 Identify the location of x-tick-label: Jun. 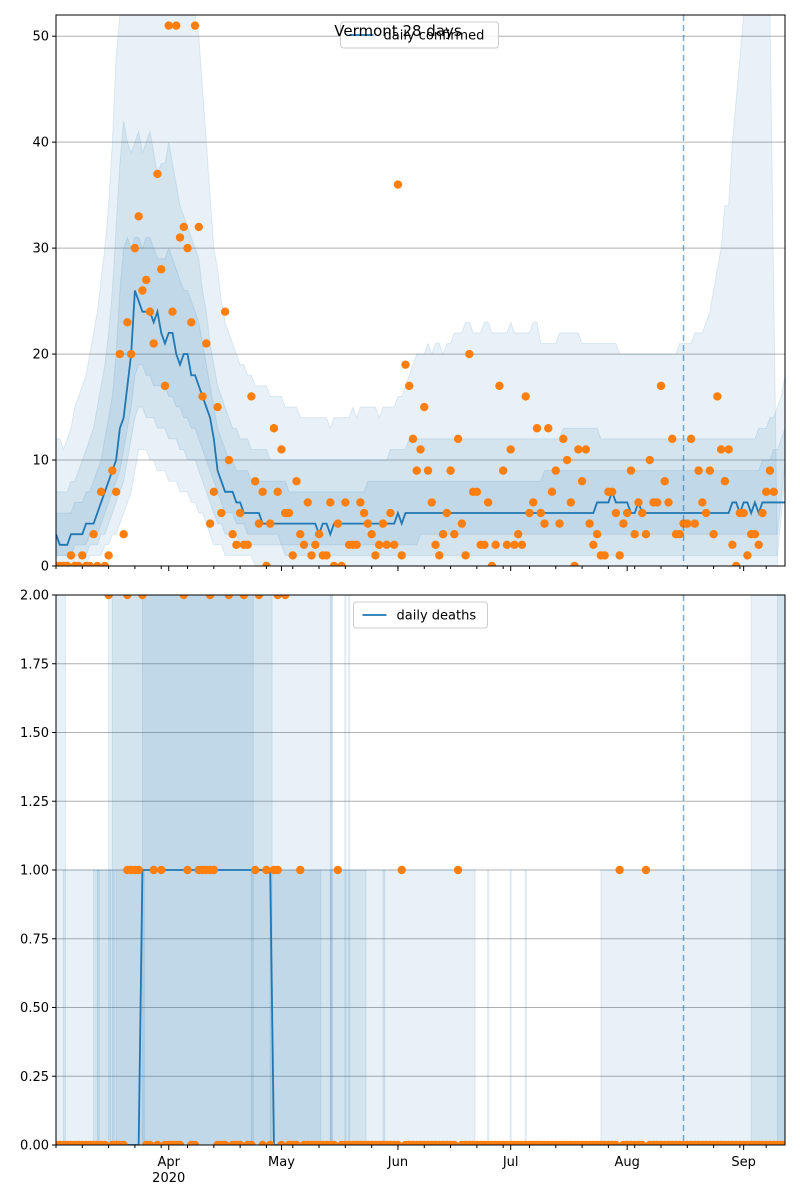
(397, 1162).